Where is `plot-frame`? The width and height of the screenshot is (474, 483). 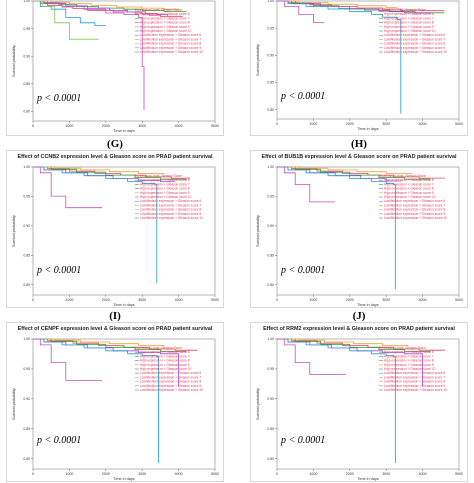
plot-frame is located at coordinates (368, 404).